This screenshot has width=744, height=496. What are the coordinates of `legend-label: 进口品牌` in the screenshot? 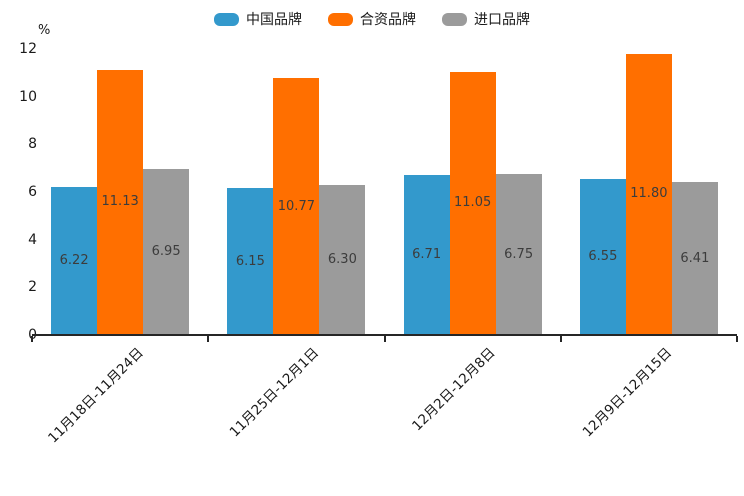 It's located at (502, 20).